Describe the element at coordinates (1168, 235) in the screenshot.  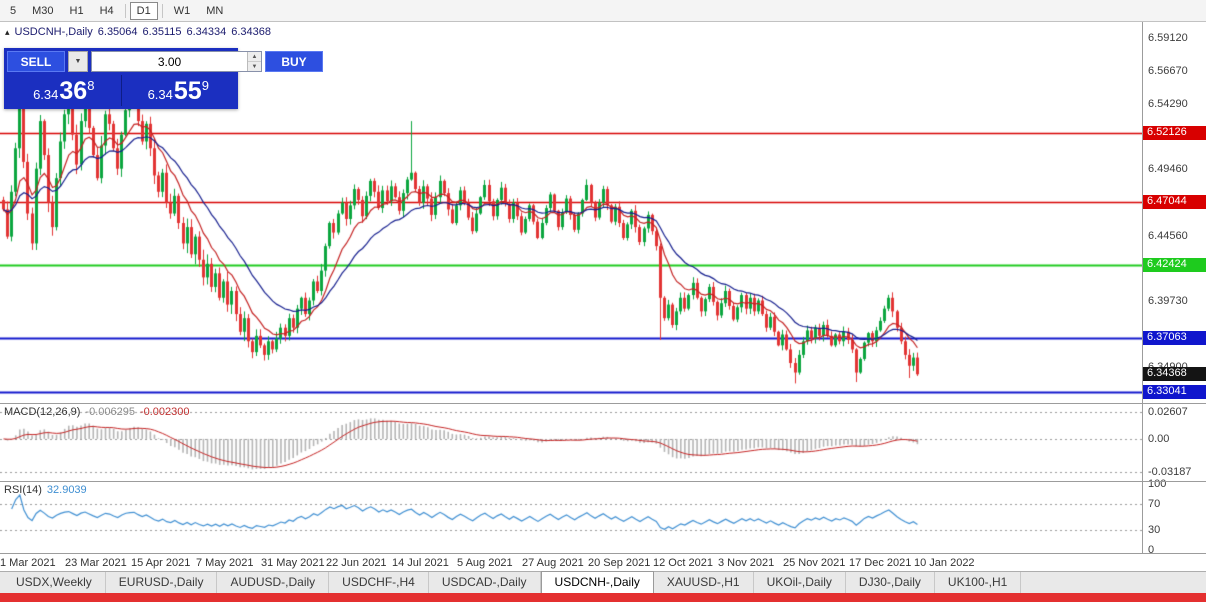
I see `price-axis-tick: 6.44560` at that location.